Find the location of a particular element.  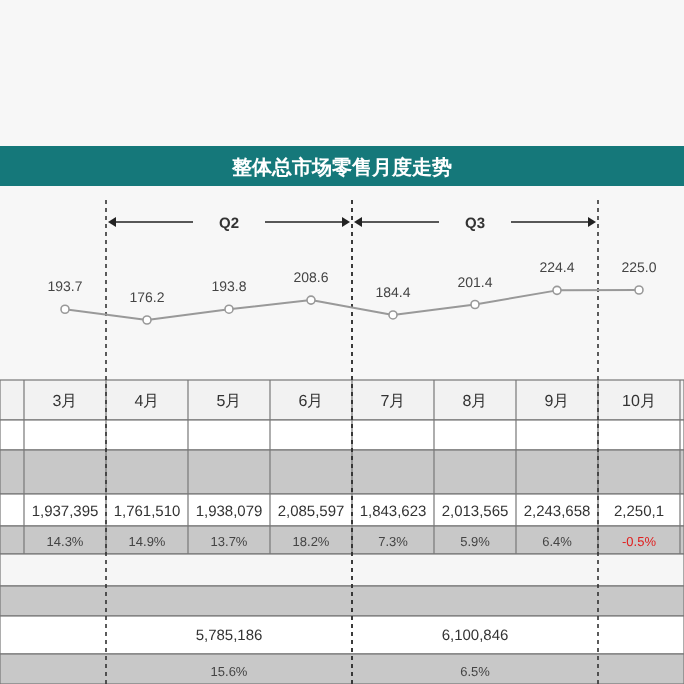

x-tick-label: 8月 is located at coordinates (475, 401).